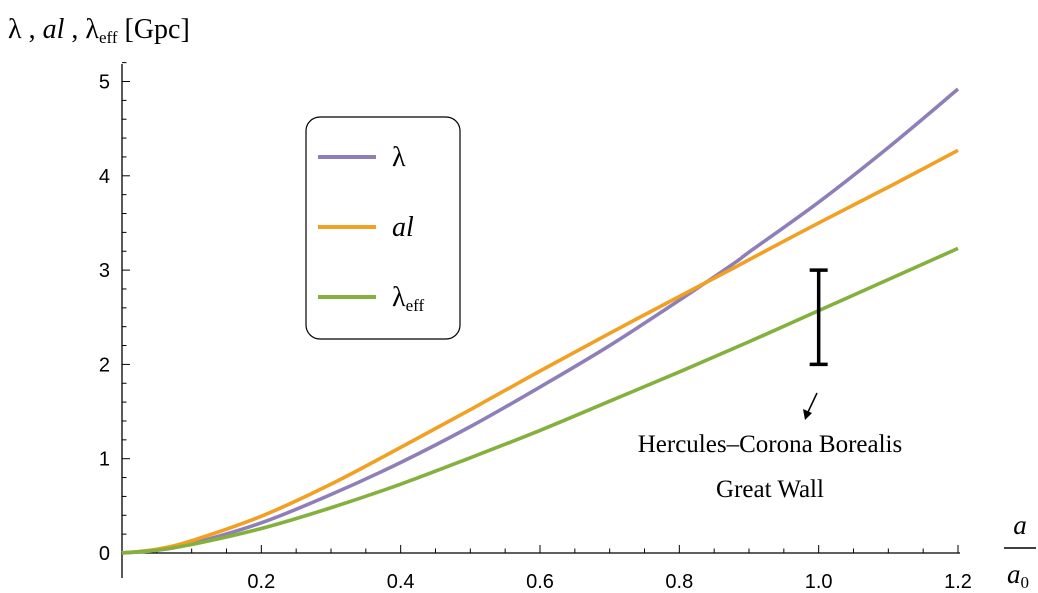 This screenshot has width=1038, height=593. What do you see at coordinates (1020, 525) in the screenshot?
I see `x-label-numerator: a` at bounding box center [1020, 525].